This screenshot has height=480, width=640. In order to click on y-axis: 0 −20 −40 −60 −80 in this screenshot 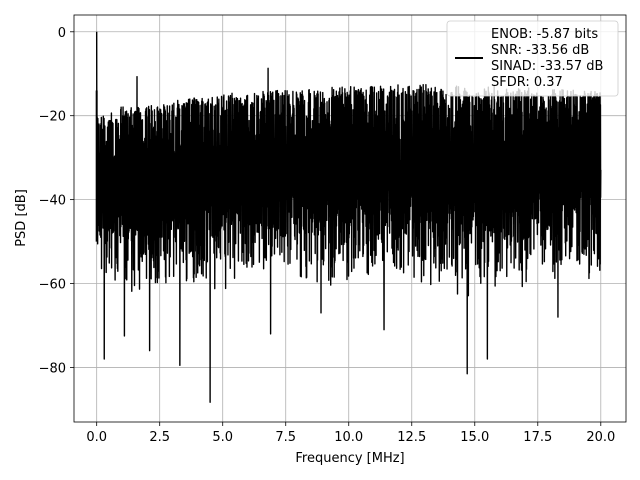, I will do `click(56, 201)`.